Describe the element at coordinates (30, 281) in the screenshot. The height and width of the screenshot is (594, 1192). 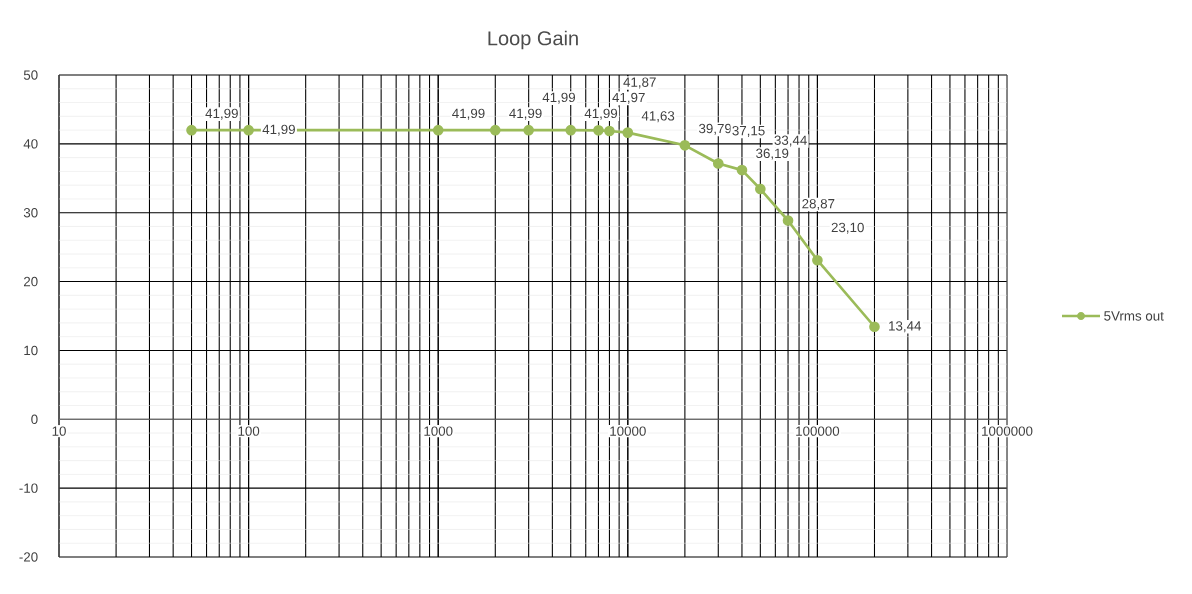
I see `y-tick-label: 20` at that location.